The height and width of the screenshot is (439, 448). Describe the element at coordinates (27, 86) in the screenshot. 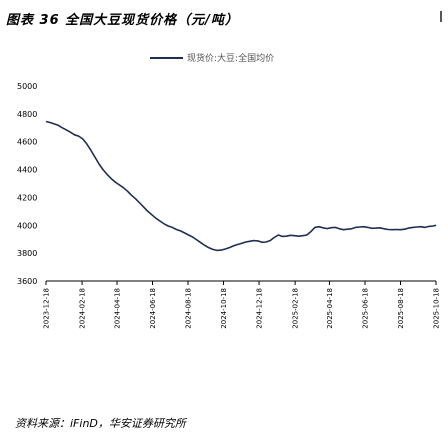

I see `y-tick-label: 5000` at that location.